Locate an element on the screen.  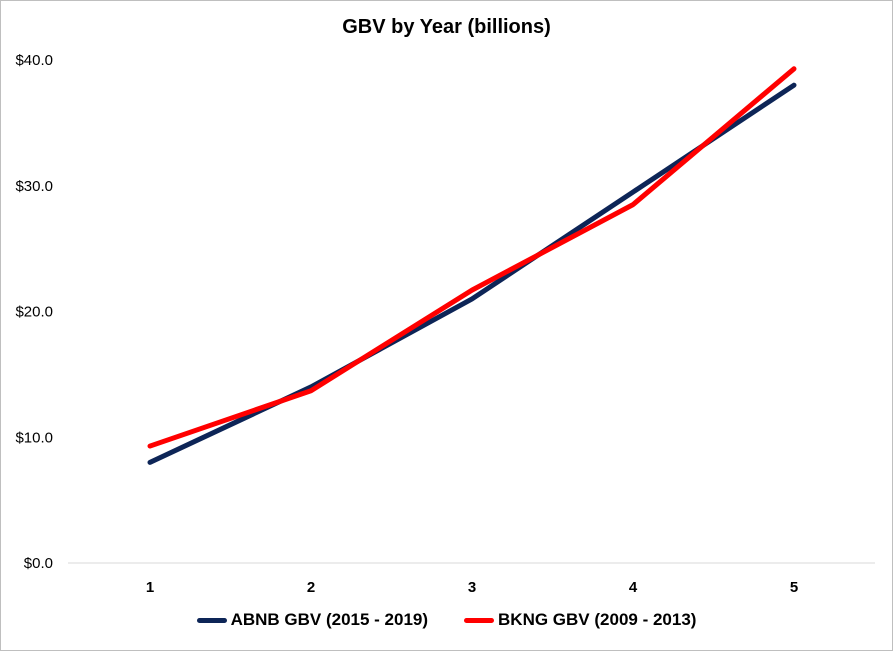
legend-item-bkng: BKNG GBV (2009 - 2013) is located at coordinates (580, 620).